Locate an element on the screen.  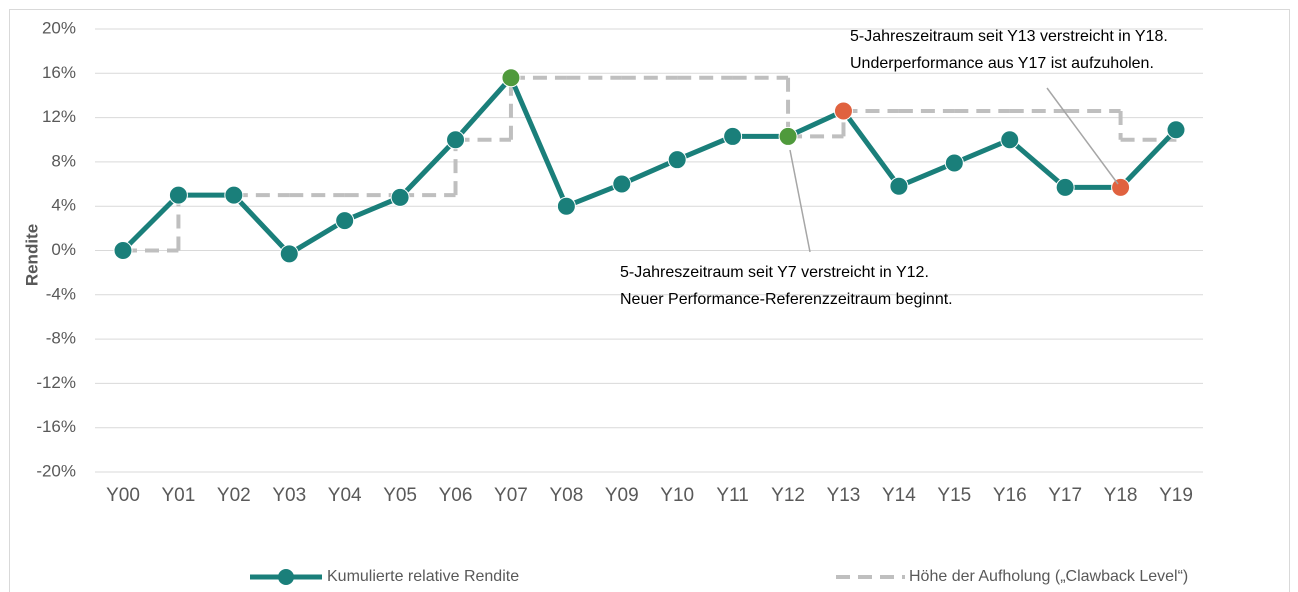
x-tick-label: Y08 is located at coordinates (566, 495).